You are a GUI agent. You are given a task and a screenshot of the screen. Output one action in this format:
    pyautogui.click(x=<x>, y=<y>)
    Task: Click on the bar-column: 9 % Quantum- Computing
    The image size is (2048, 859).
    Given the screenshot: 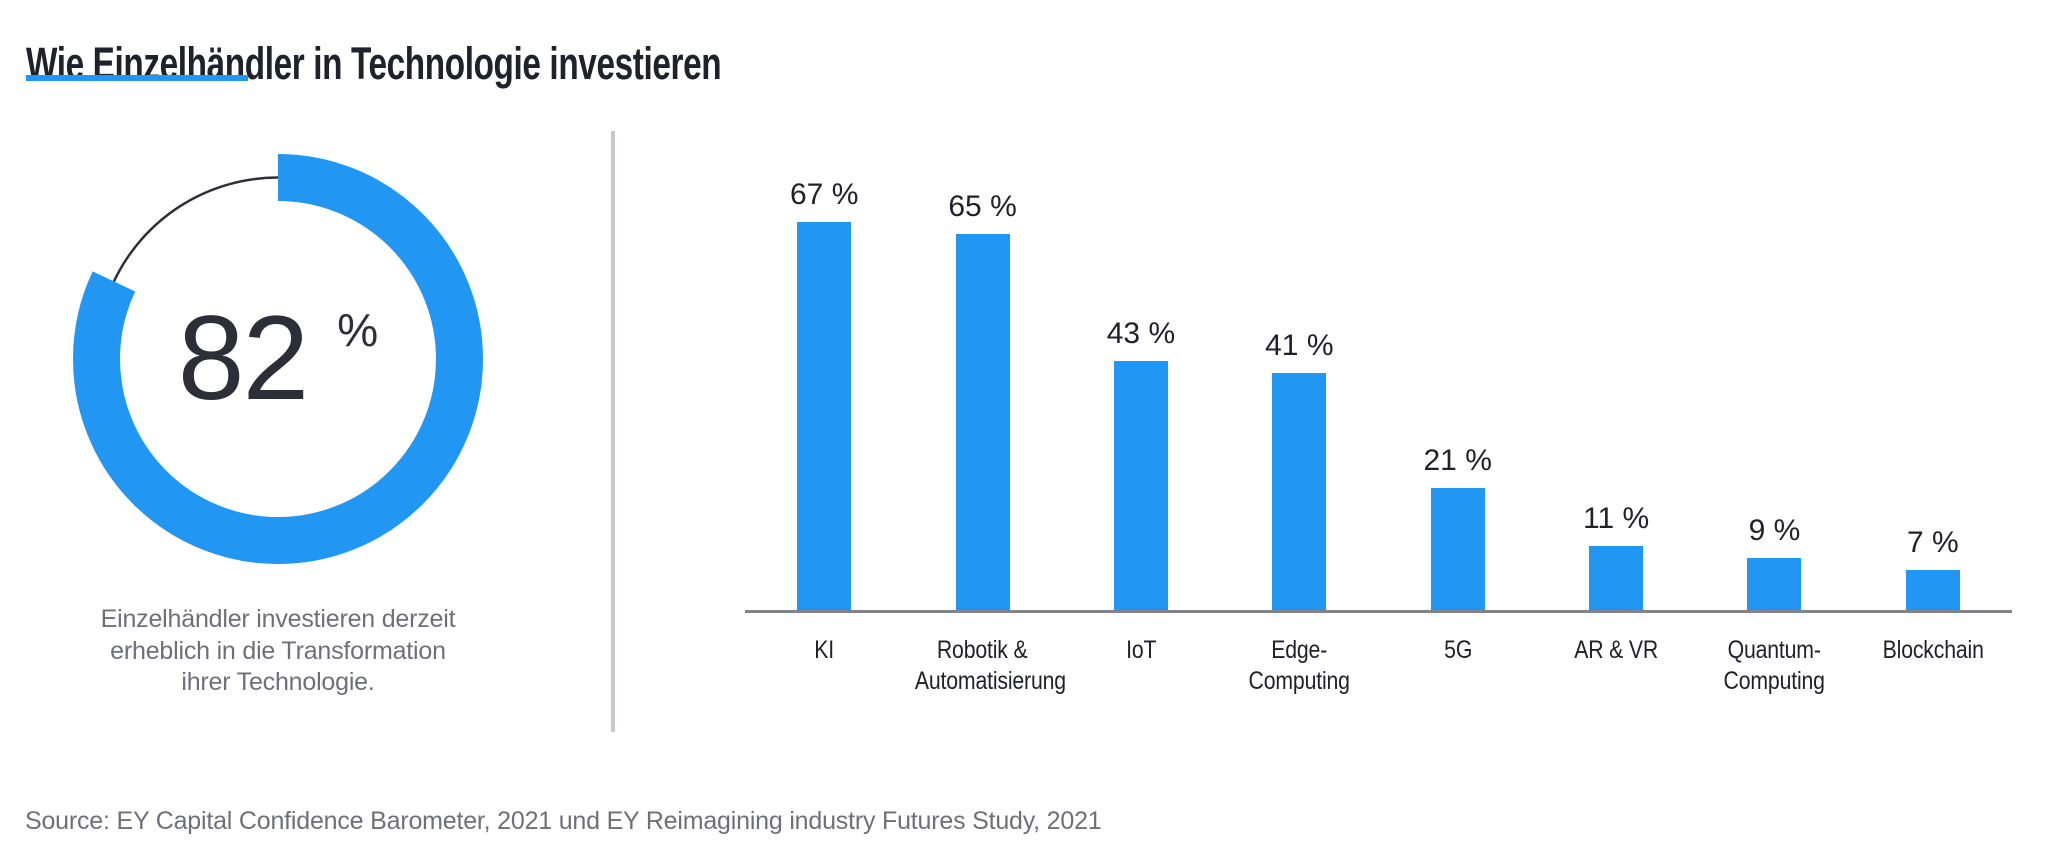 What is the action you would take?
    pyautogui.click(x=1774, y=422)
    